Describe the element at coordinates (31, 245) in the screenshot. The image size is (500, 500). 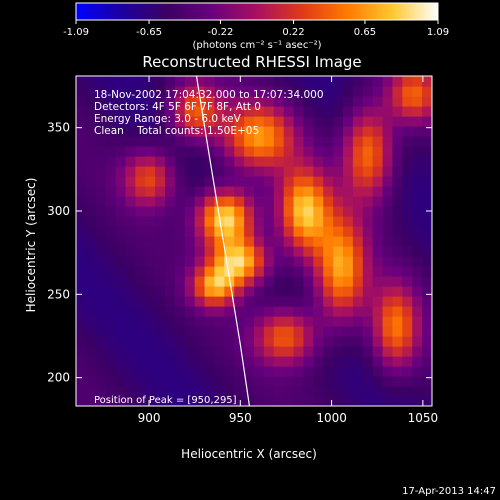
I see `y-axis-label: Heliocentric Y (arcsec)` at that location.